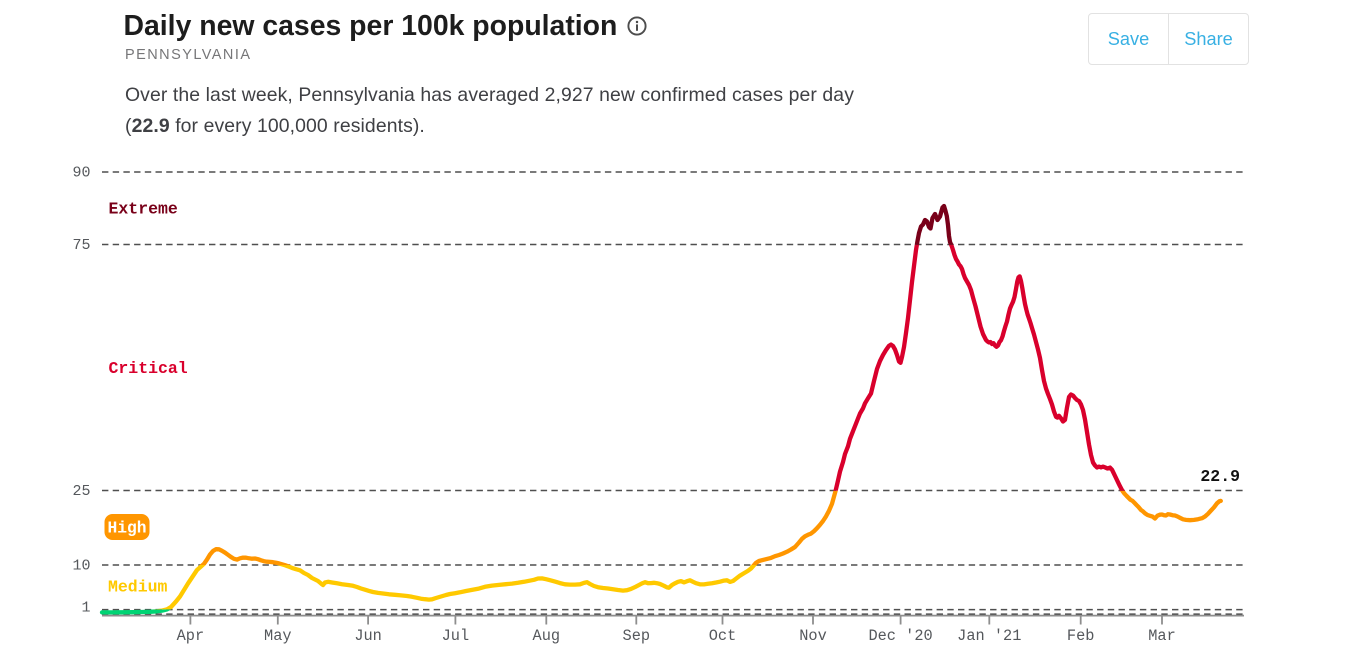 The width and height of the screenshot is (1351, 672). I want to click on svg-text: Mar, so click(1162, 636).